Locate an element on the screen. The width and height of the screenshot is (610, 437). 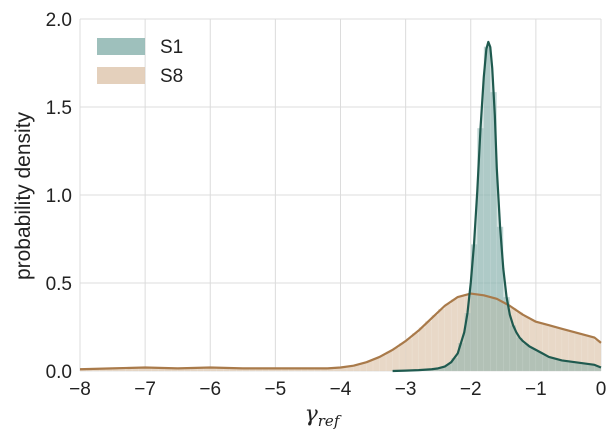
x-tick-label: −7 is located at coordinates (145, 389).